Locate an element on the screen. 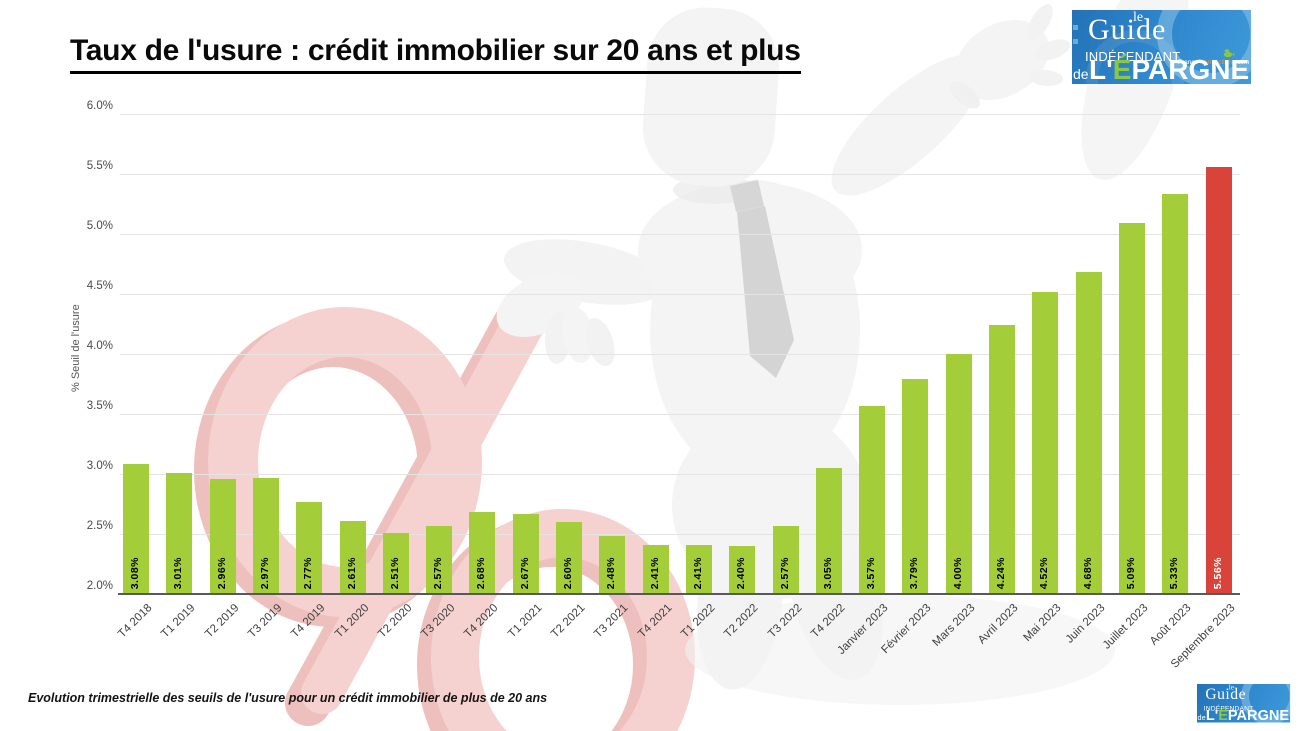 This screenshot has height=731, width=1300. bar-value-label: 2.40% is located at coordinates (741, 572).